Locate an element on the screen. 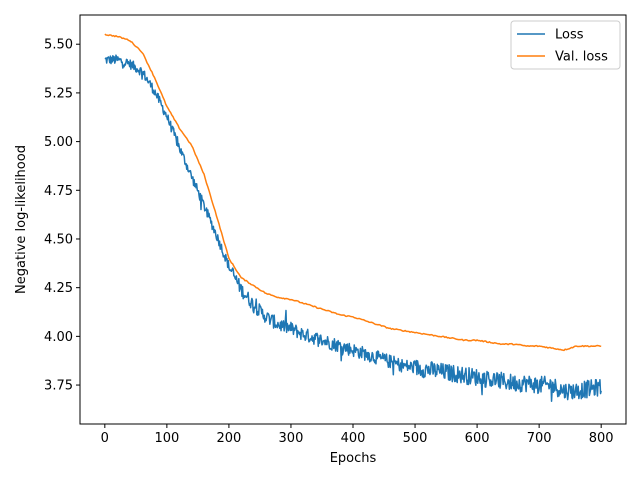  y-tick-label: 5.00 is located at coordinates (58, 142).